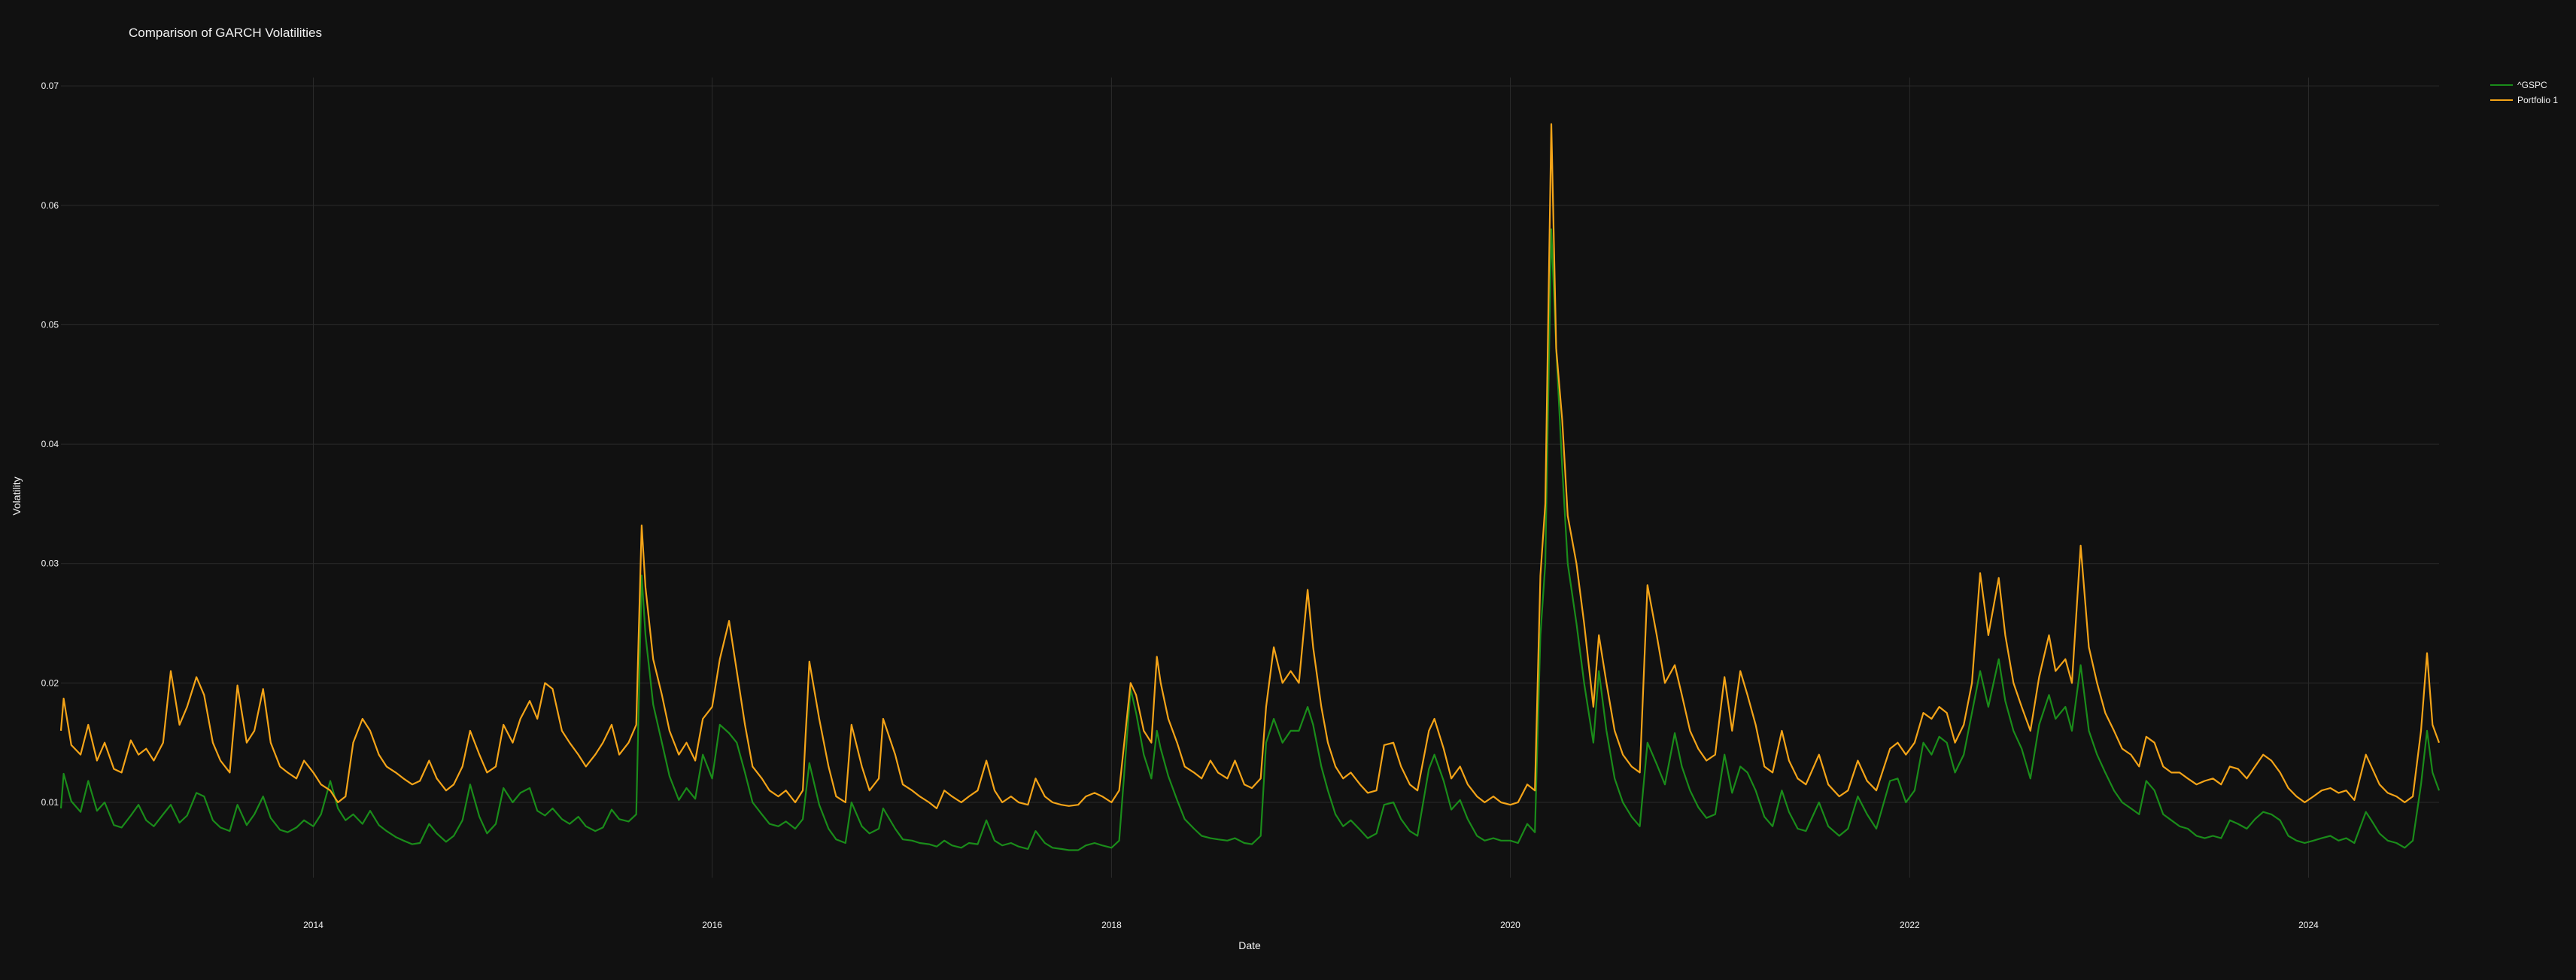  Describe the element at coordinates (314, 925) in the screenshot. I see `x-tick-label: 2014` at that location.